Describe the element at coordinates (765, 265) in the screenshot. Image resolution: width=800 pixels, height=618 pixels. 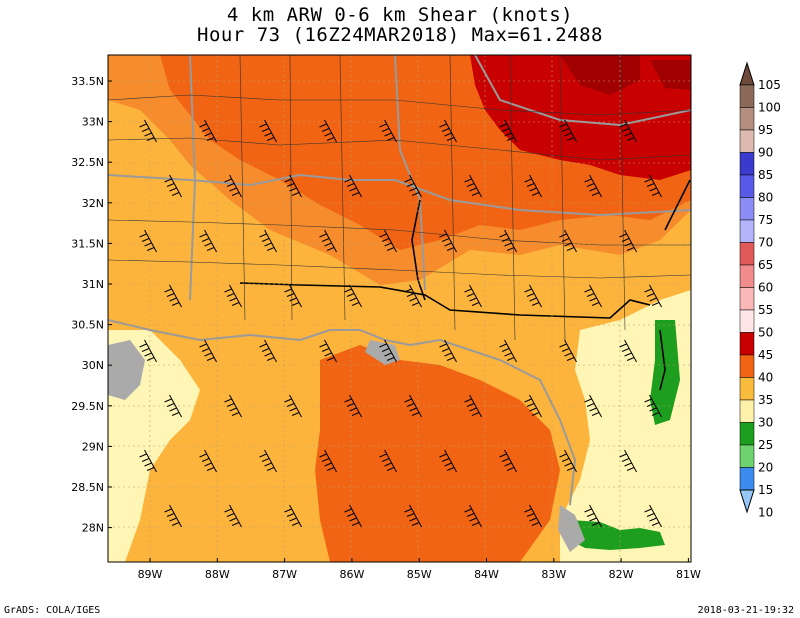
I see `colorbar-label: 65` at that location.